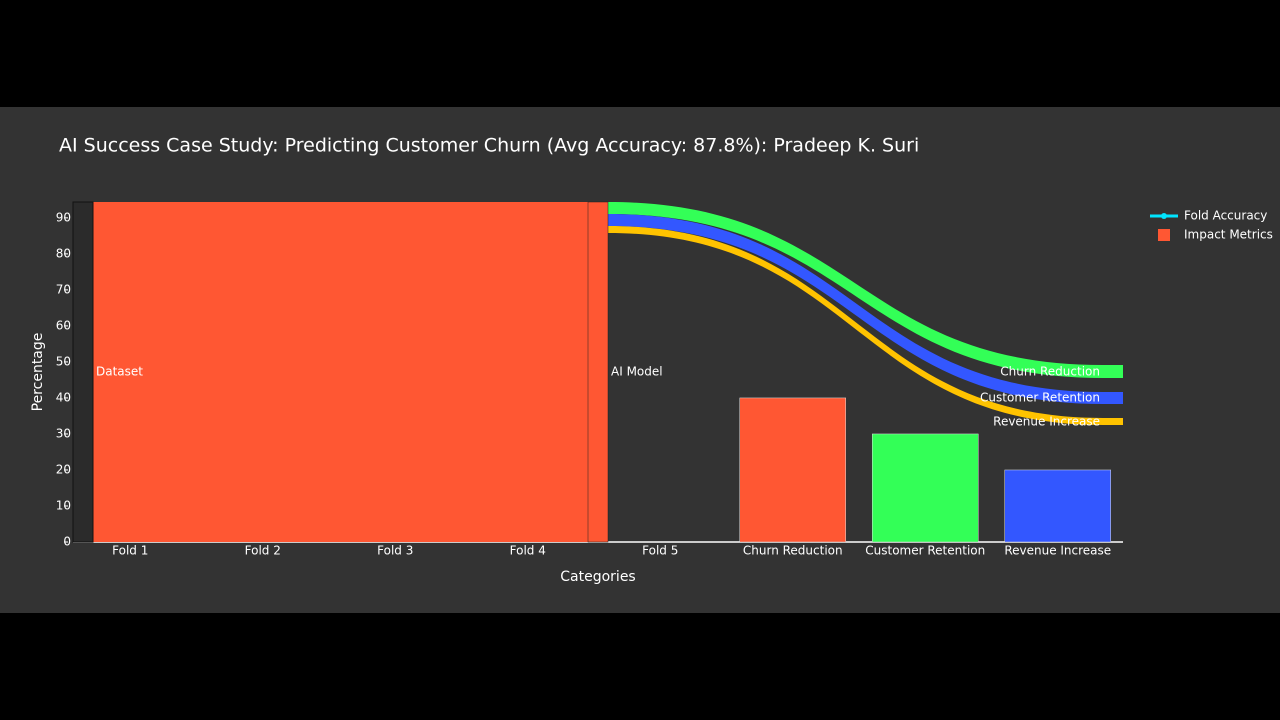 The image size is (1280, 720). I want to click on y-tick-label: 20, so click(63, 469).